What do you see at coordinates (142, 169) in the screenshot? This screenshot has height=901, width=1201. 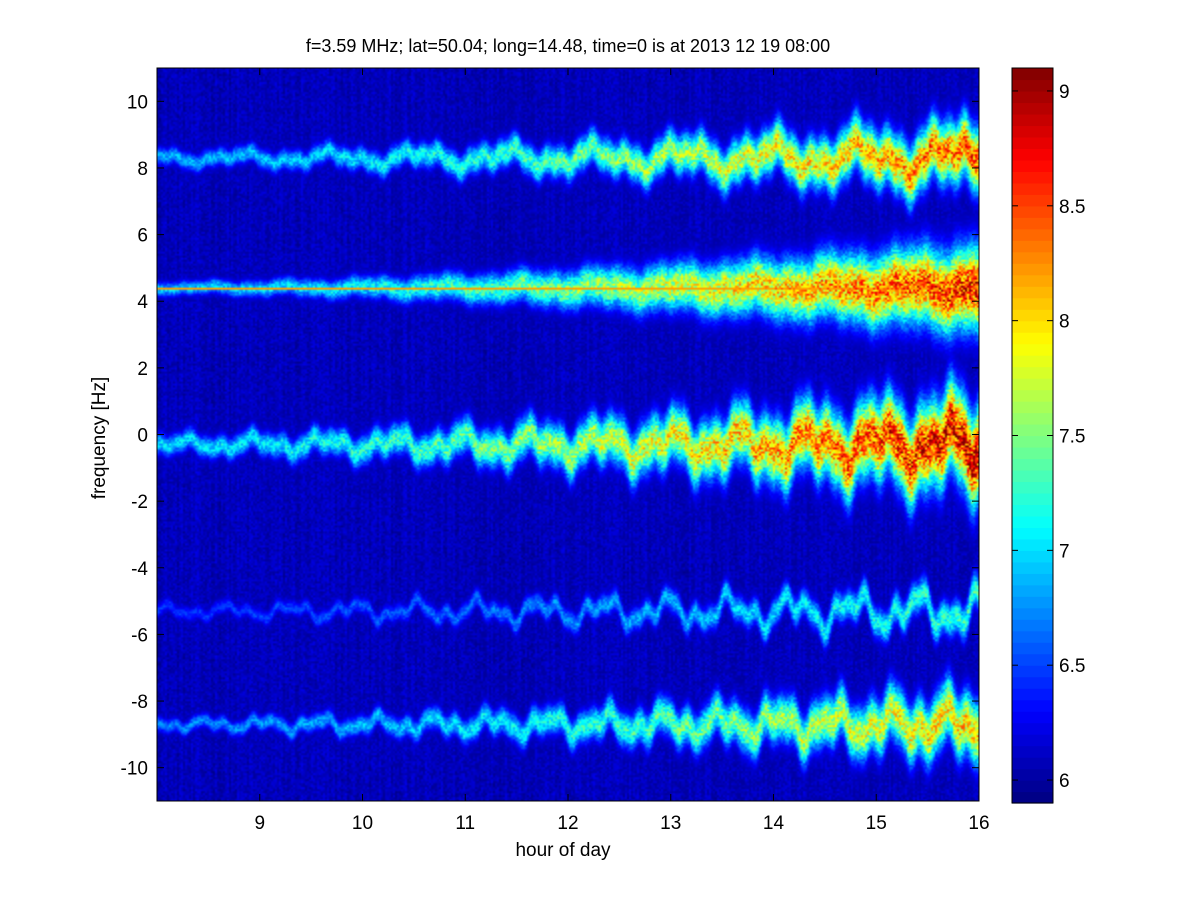 I see `y-tick-label: 8` at bounding box center [142, 169].